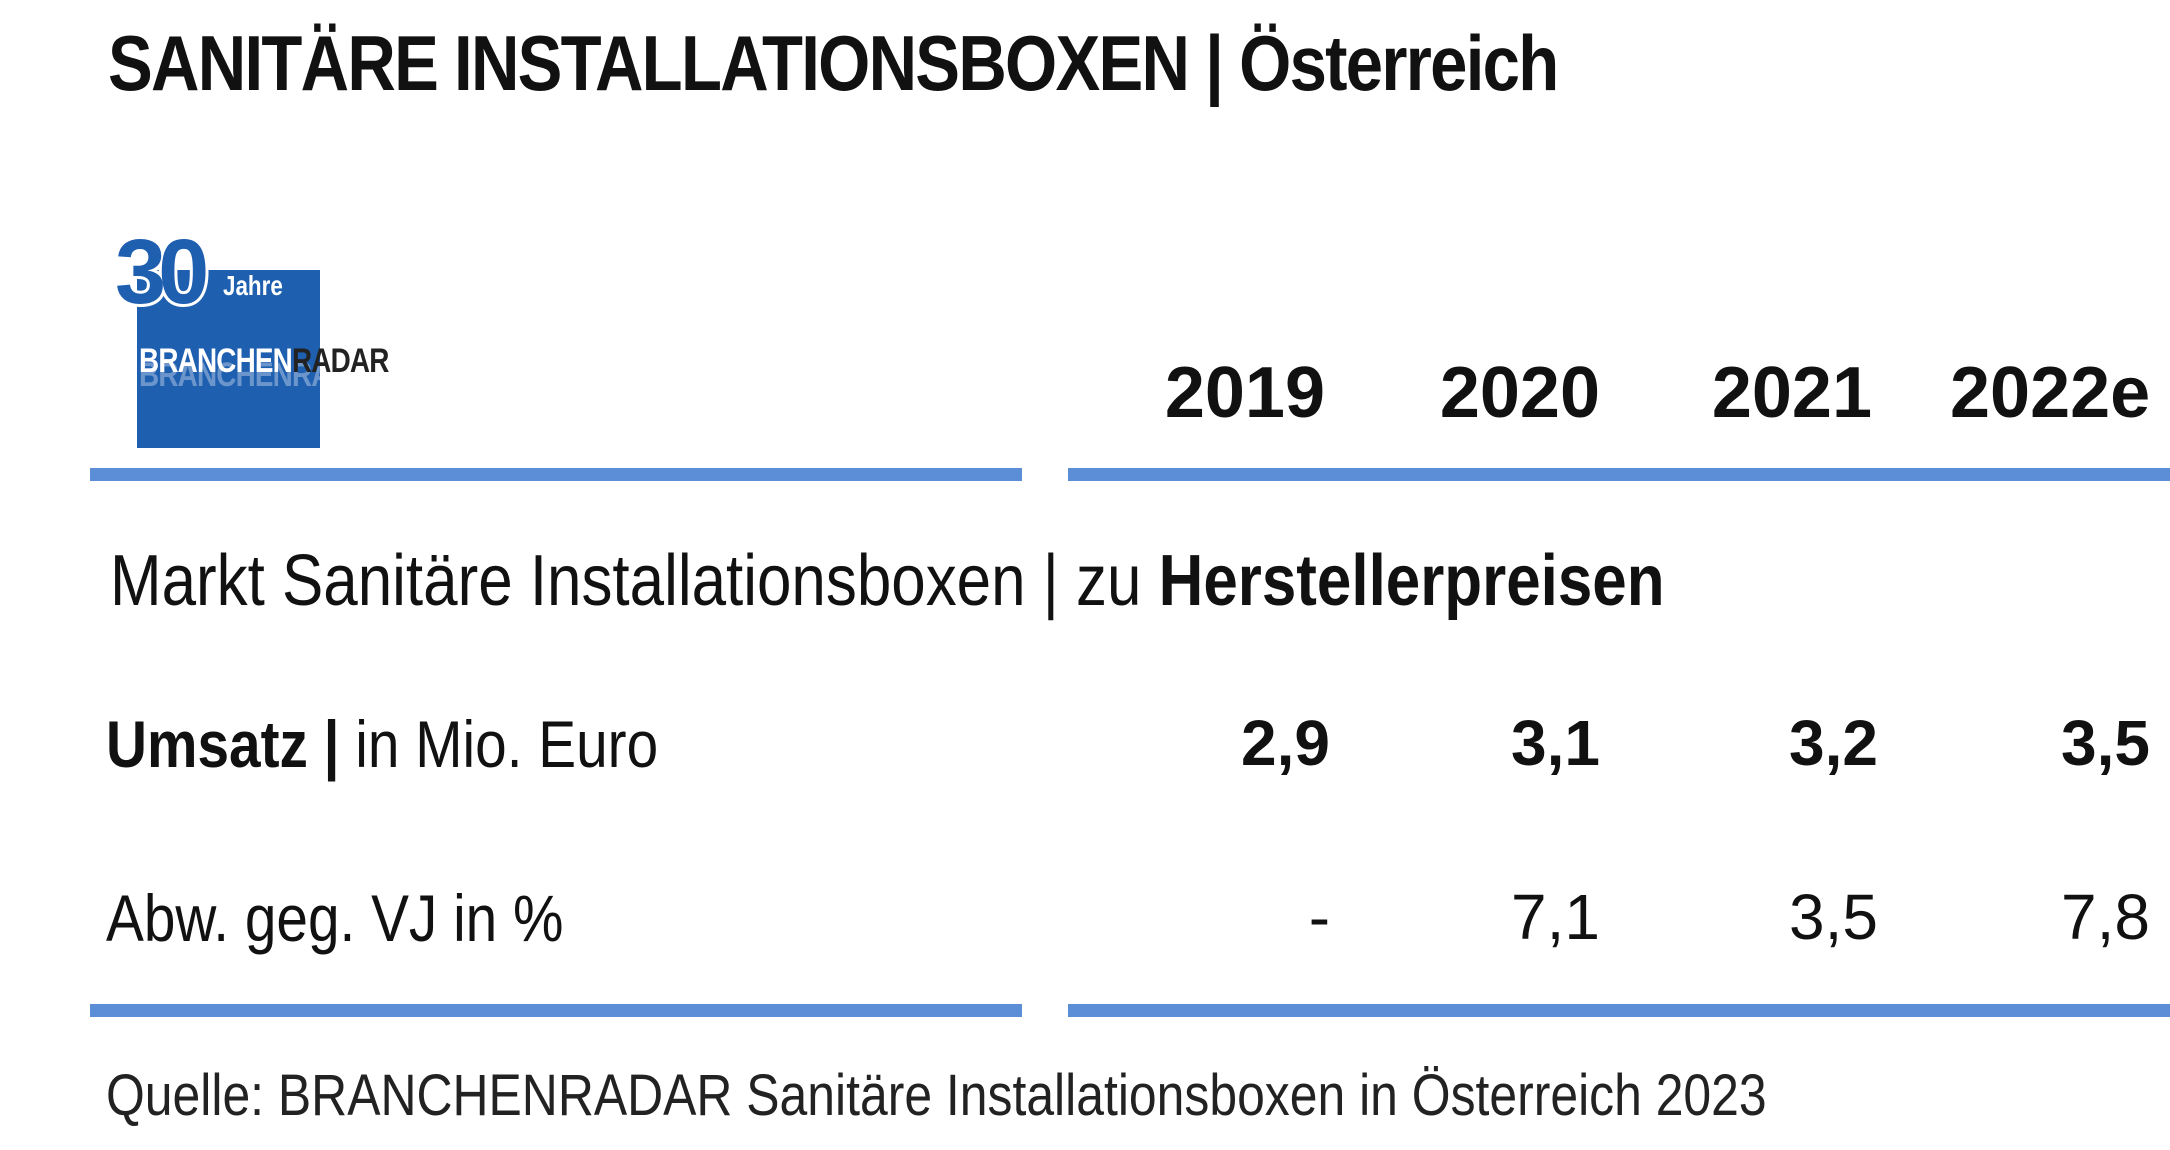 The image size is (2170, 1150). What do you see at coordinates (382, 744) in the screenshot?
I see `row-label-umsatz: Umsatz | in Mio. Euro` at bounding box center [382, 744].